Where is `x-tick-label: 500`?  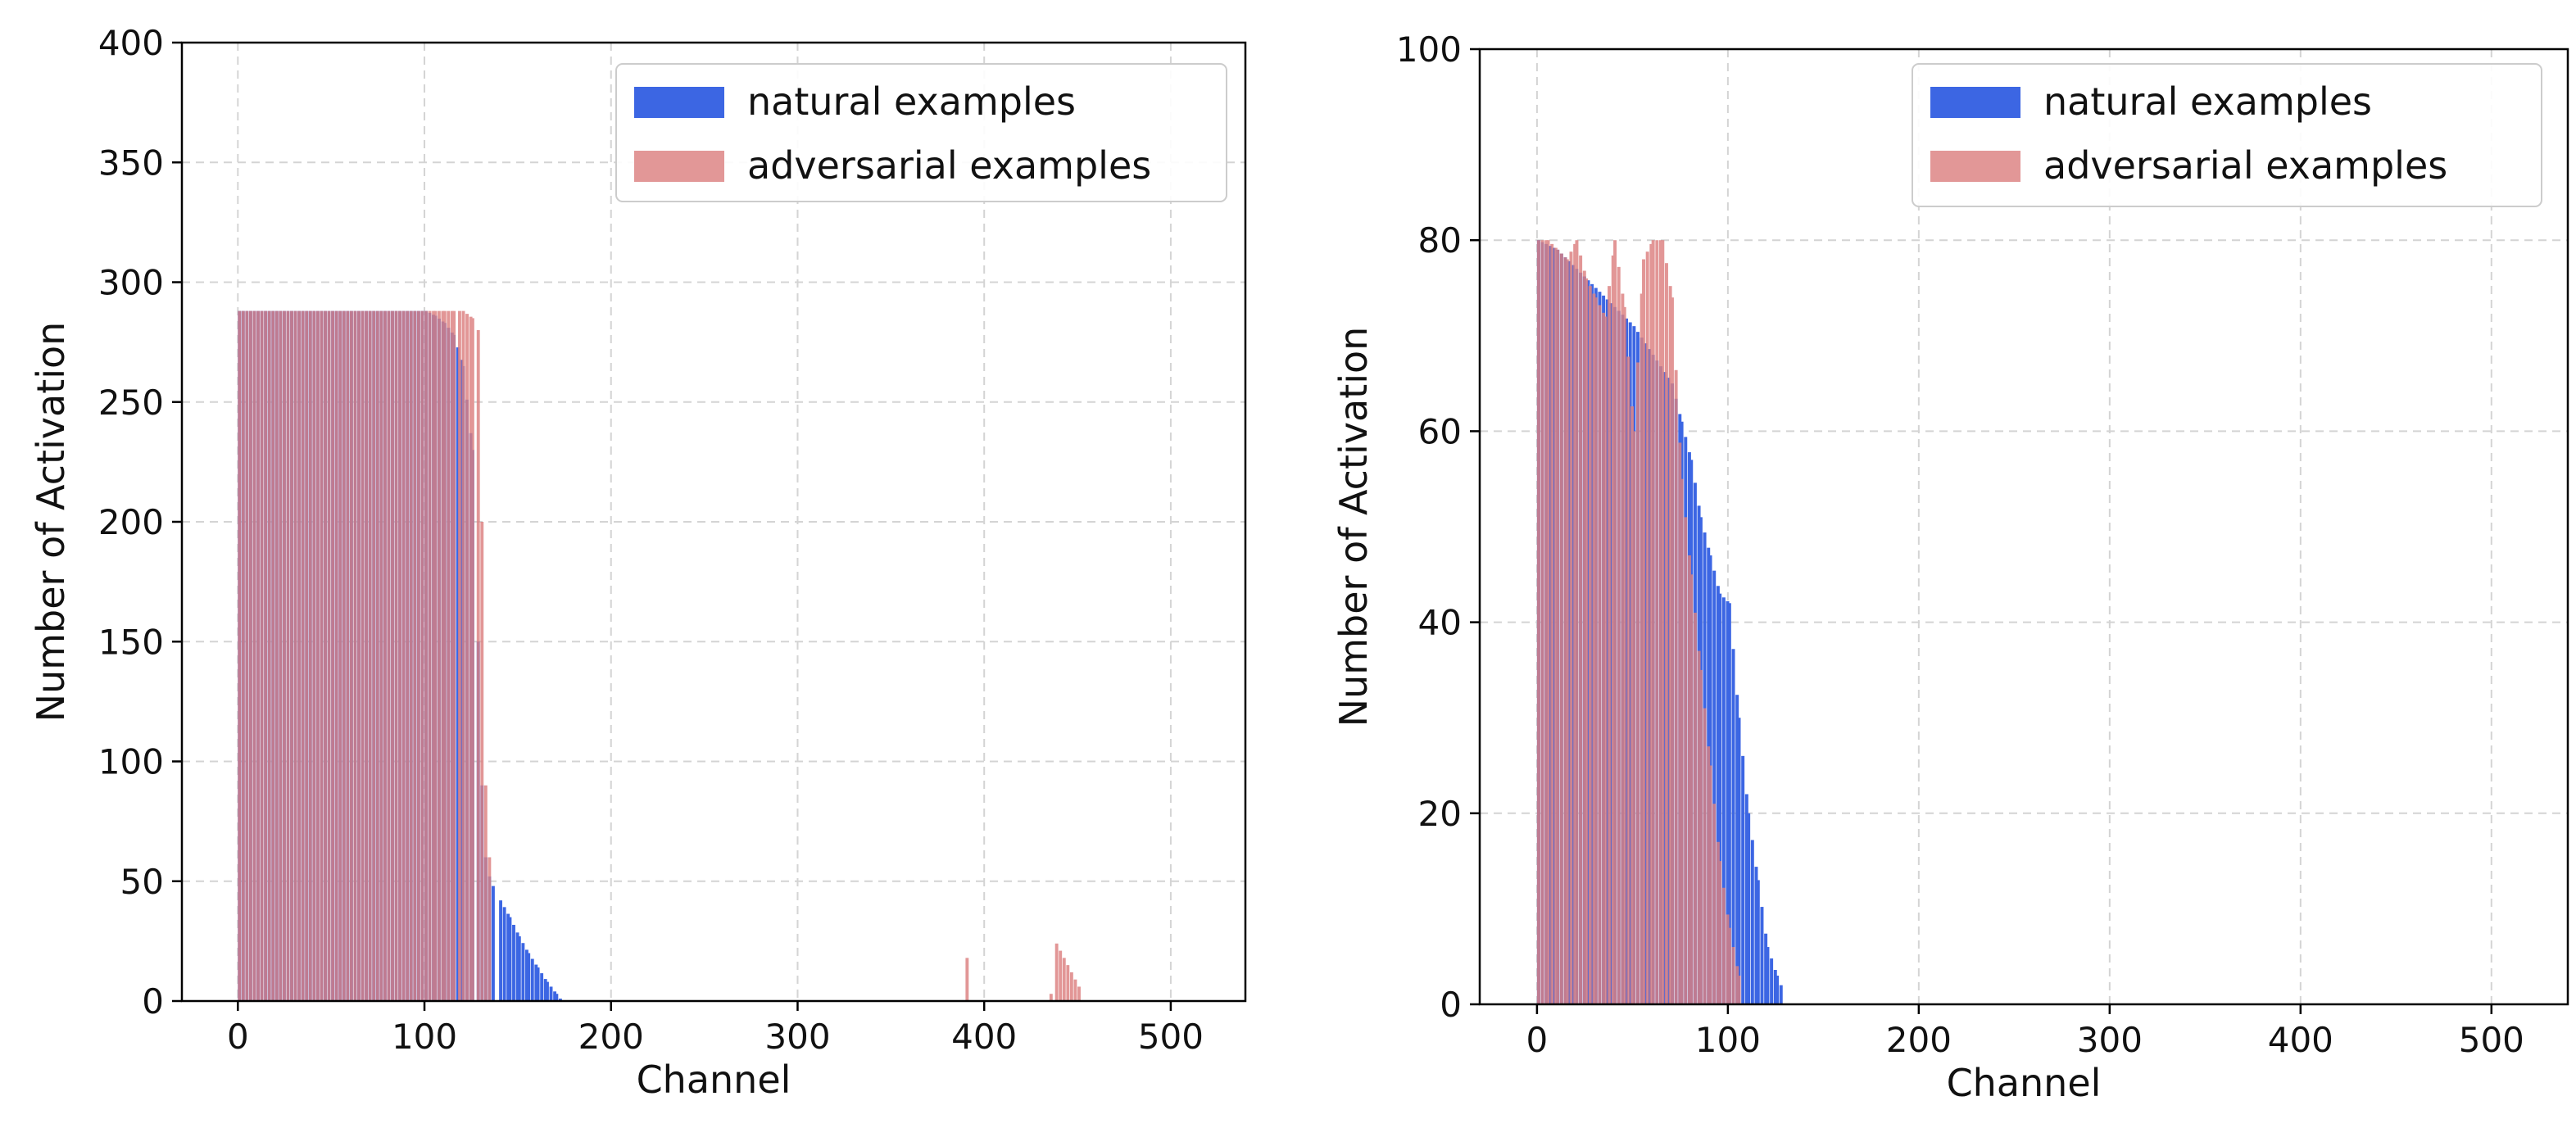
x-tick-label: 500 is located at coordinates (2491, 1040).